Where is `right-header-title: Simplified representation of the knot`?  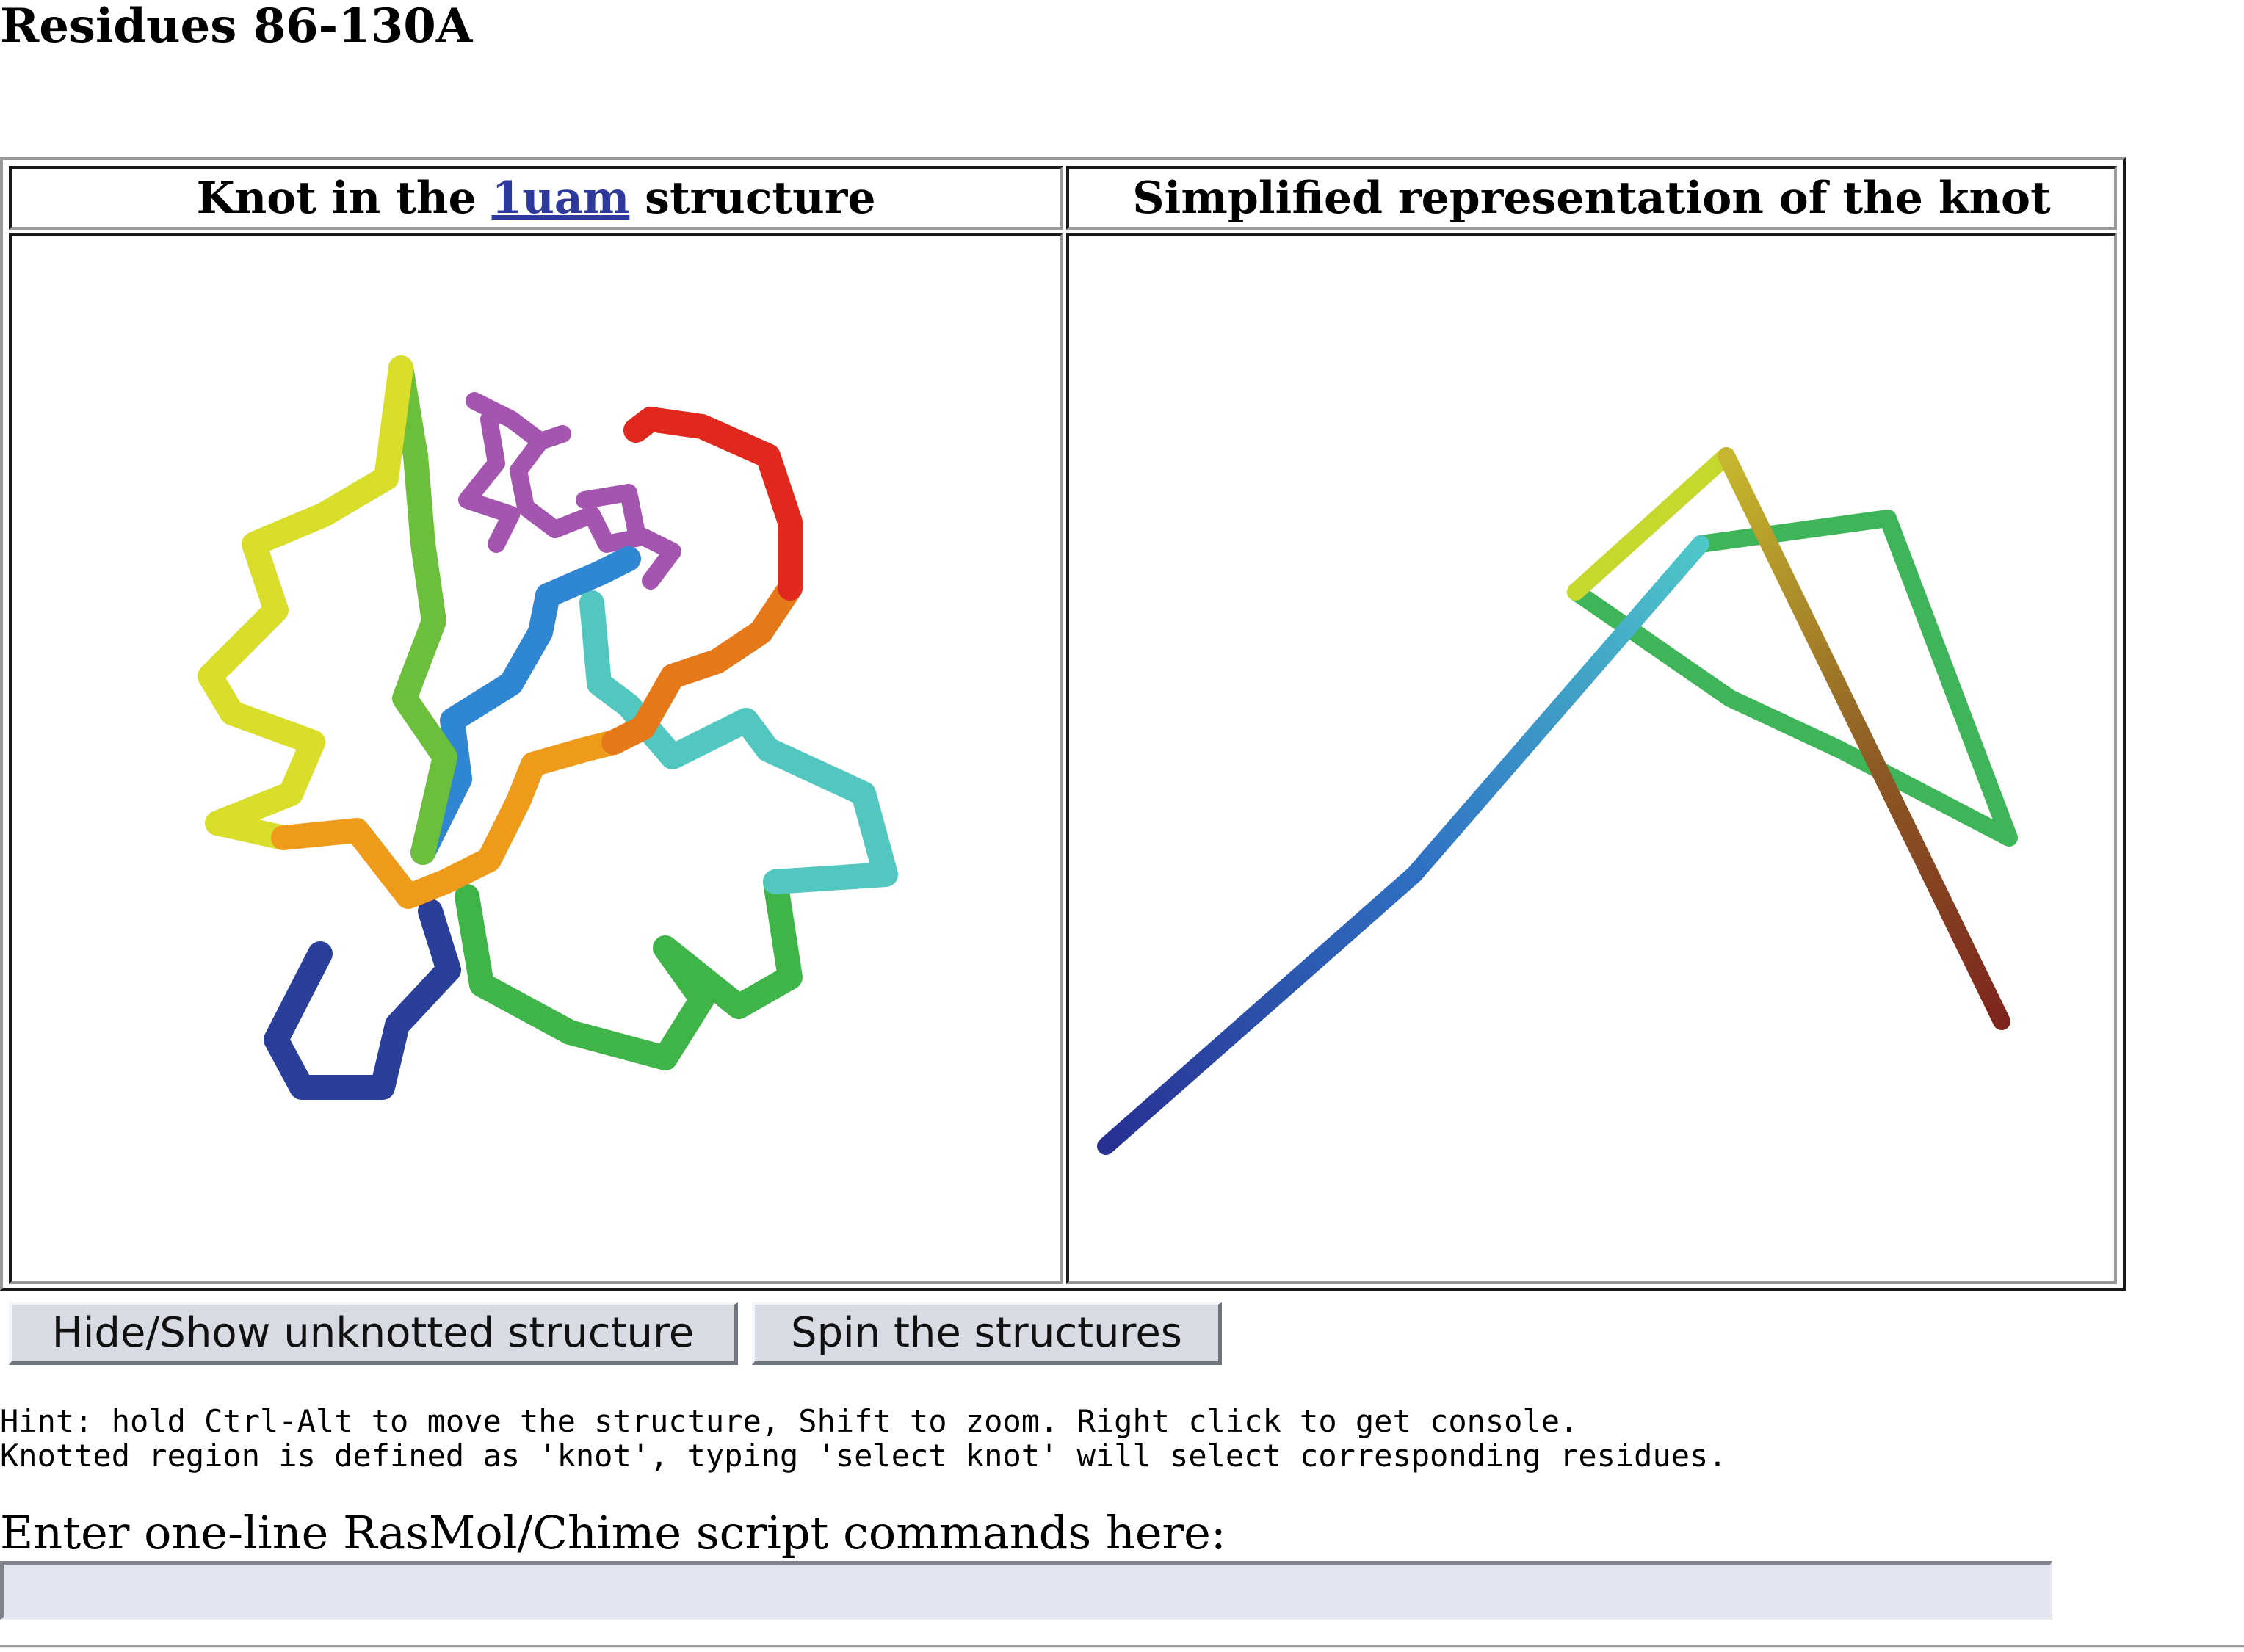 right-header-title: Simplified representation of the knot is located at coordinates (1592, 198).